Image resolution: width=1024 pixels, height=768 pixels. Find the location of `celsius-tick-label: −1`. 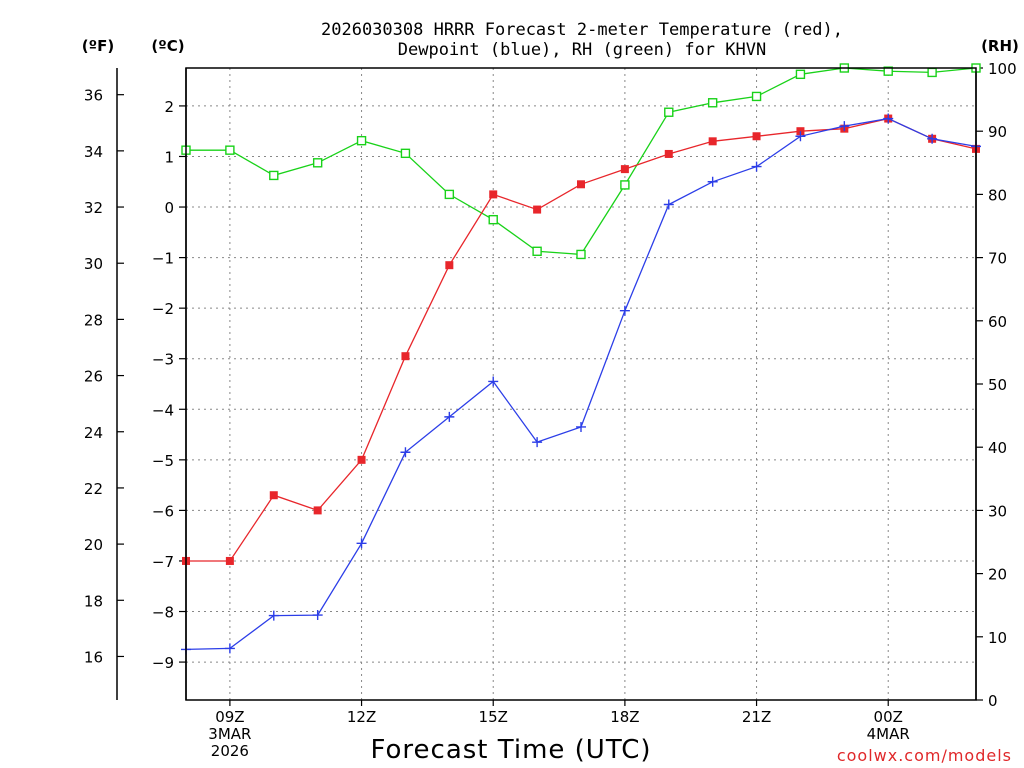

celsius-tick-label: −1 is located at coordinates (163, 259).